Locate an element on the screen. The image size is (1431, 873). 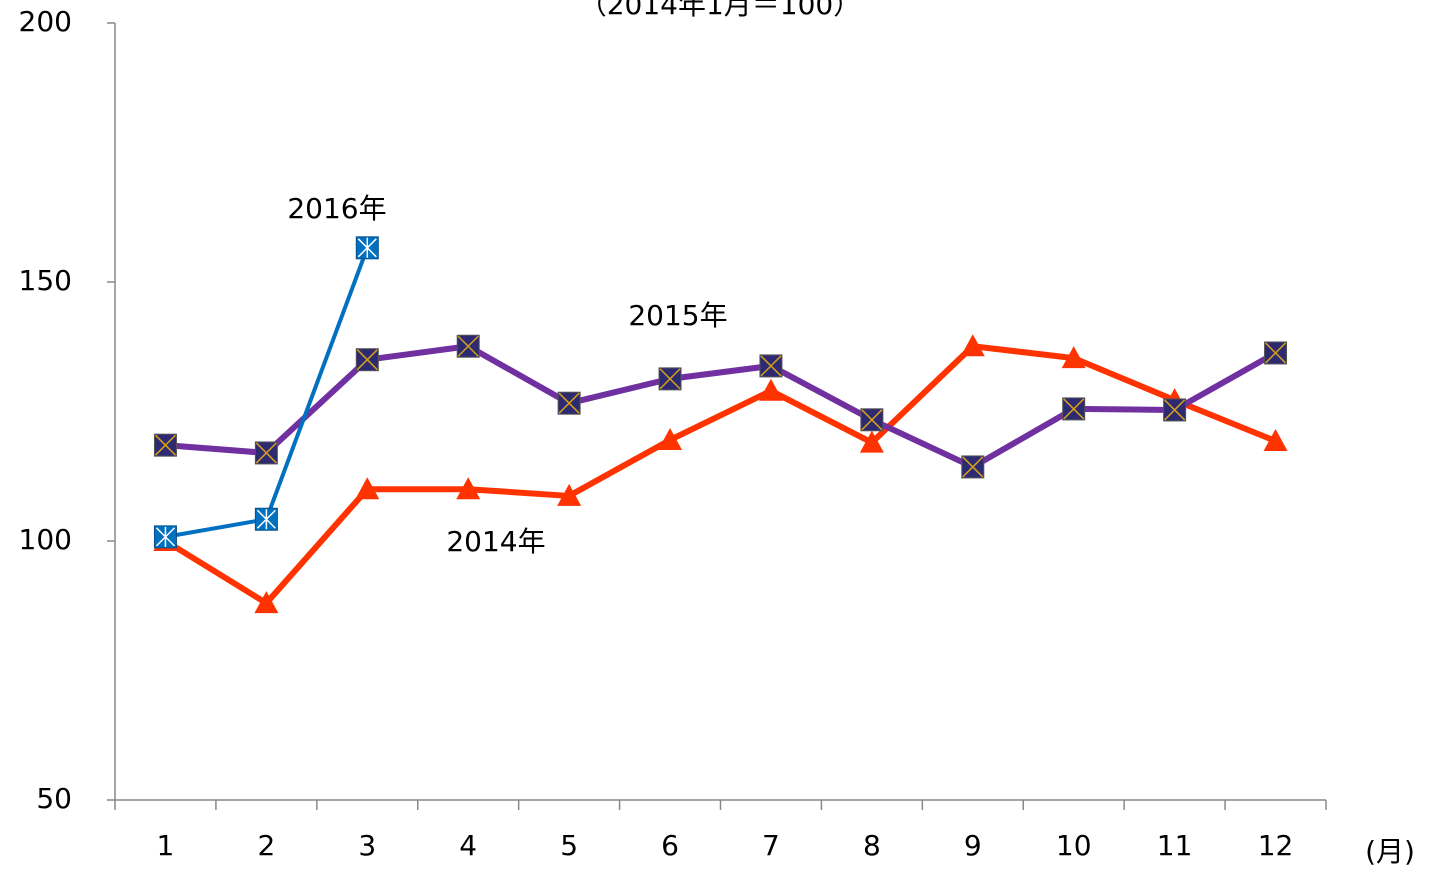
chart-title: （2014年1月＝100） is located at coordinates (720, 10).